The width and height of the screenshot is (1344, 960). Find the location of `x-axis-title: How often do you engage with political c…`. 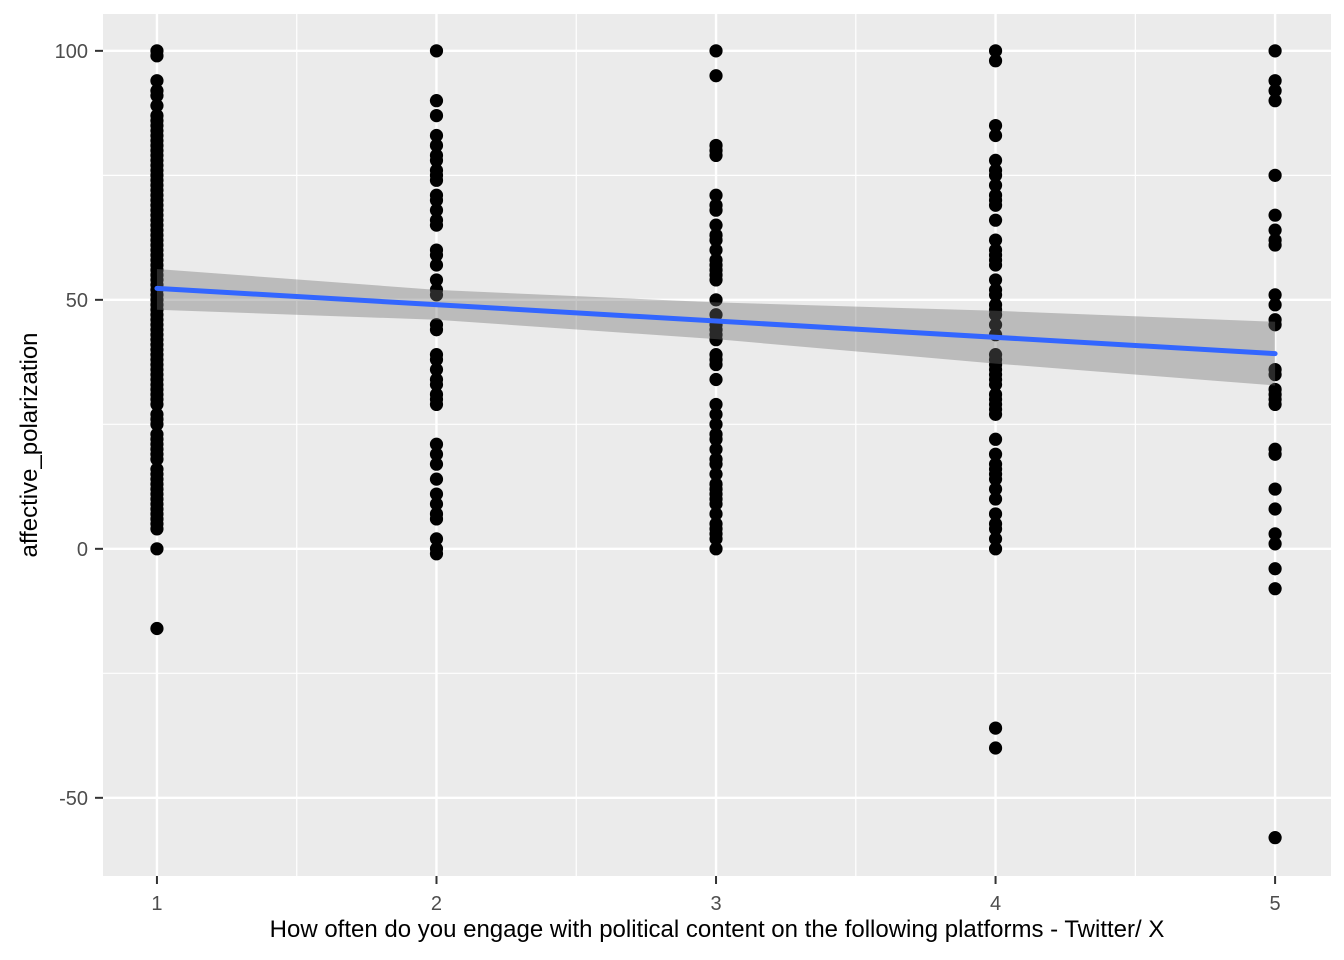

x-axis-title: How often do you engage with political c… is located at coordinates (717, 929).